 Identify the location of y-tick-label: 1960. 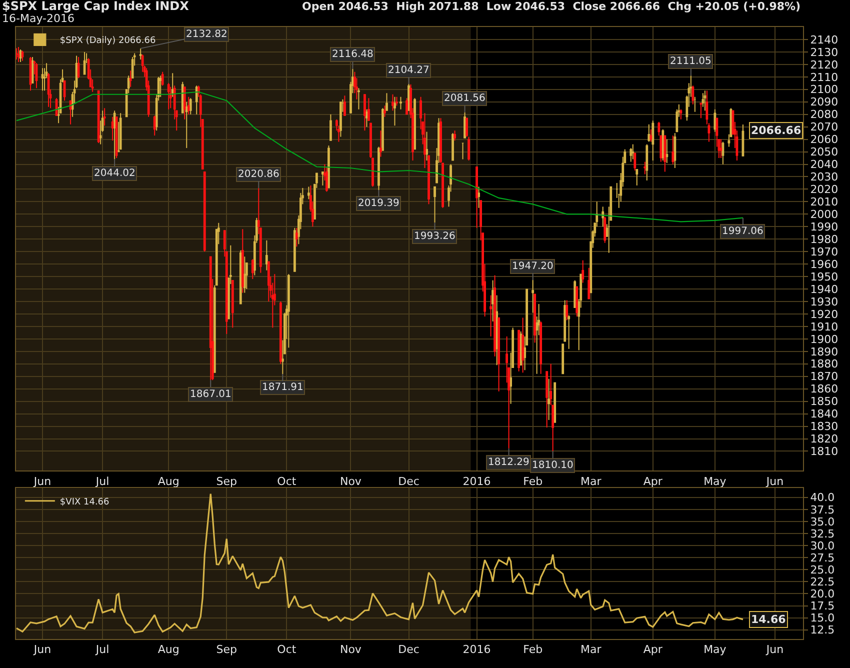
(824, 264).